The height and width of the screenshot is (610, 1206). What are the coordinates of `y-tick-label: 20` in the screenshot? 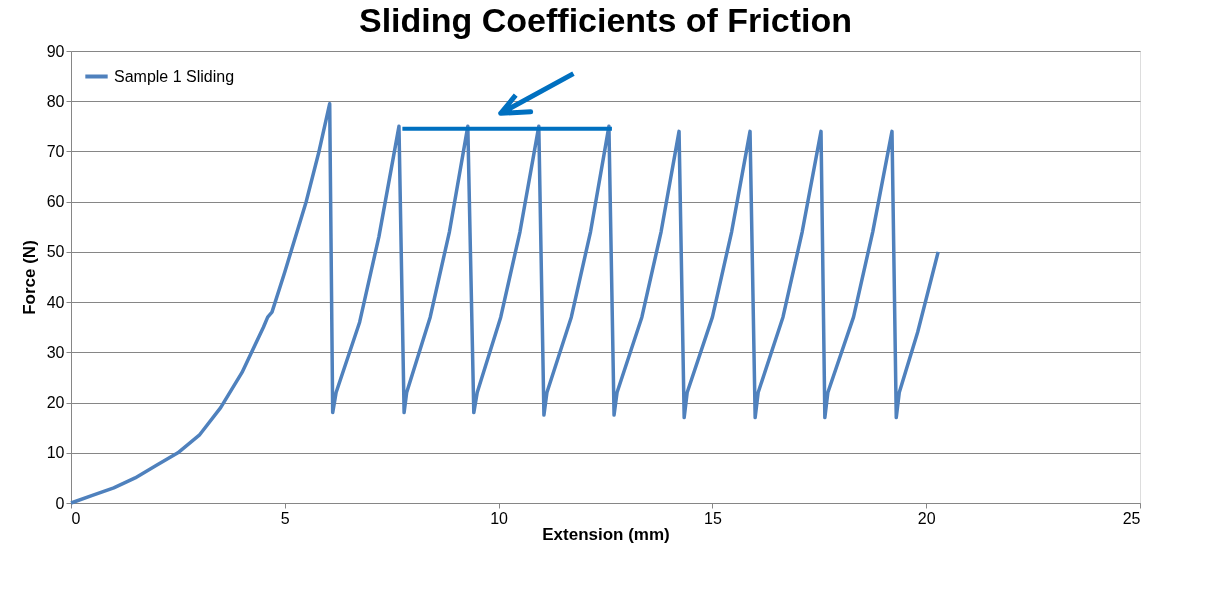 It's located at (55, 403).